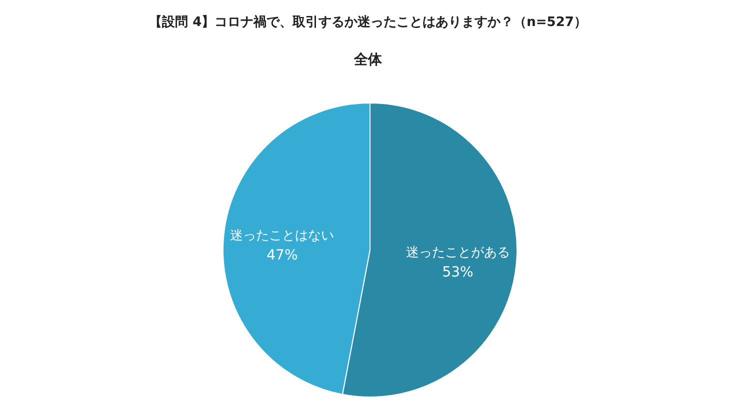 The image size is (736, 412). I want to click on subtitle: 全体, so click(368, 60).